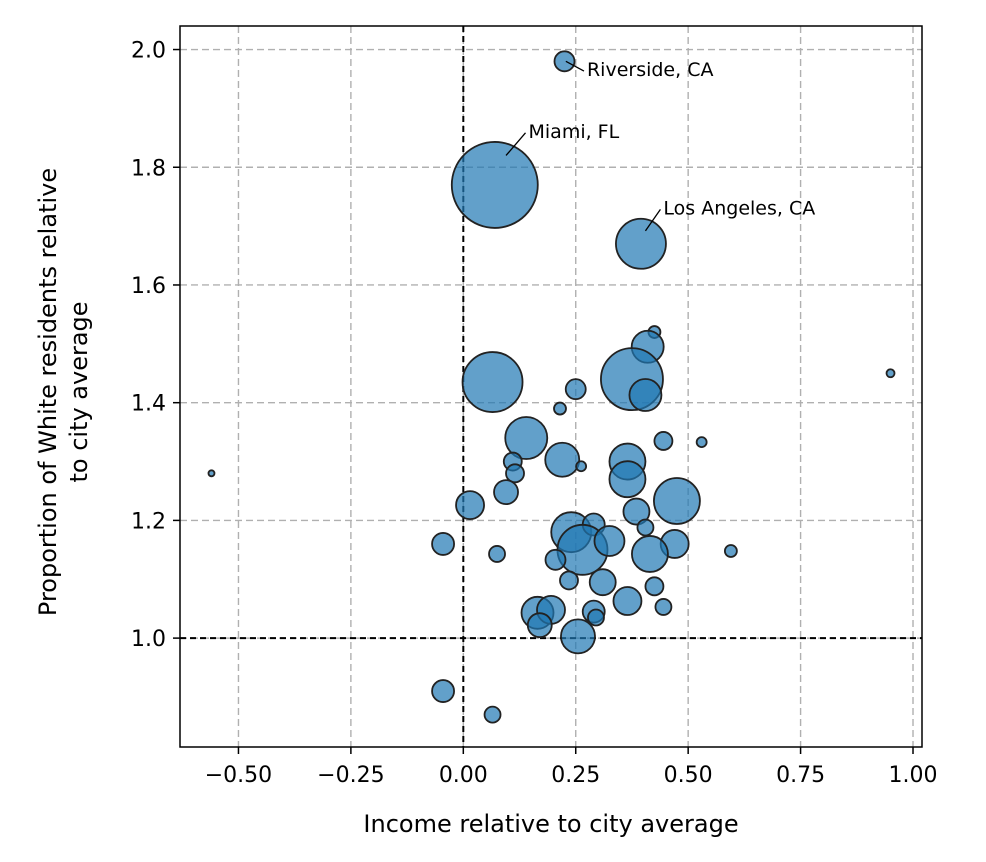 The height and width of the screenshot is (862, 986). Describe the element at coordinates (800, 775) in the screenshot. I see `x-tick-label: 0.75` at that location.